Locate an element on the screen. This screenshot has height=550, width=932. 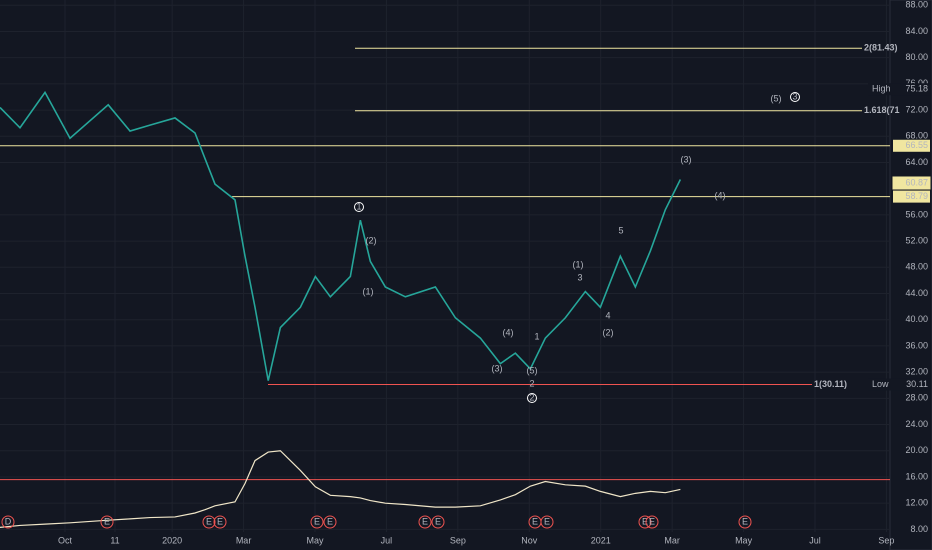
badge-value: 75.18 is located at coordinates (916, 89).